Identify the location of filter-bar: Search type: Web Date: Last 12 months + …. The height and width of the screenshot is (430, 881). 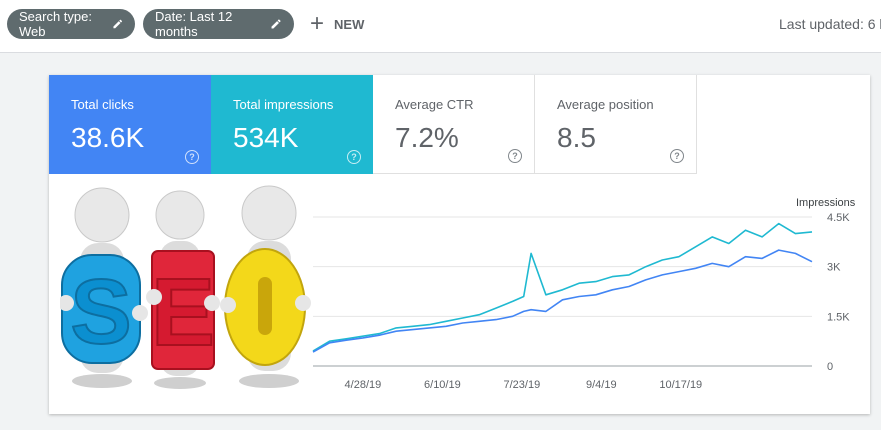
(440, 26).